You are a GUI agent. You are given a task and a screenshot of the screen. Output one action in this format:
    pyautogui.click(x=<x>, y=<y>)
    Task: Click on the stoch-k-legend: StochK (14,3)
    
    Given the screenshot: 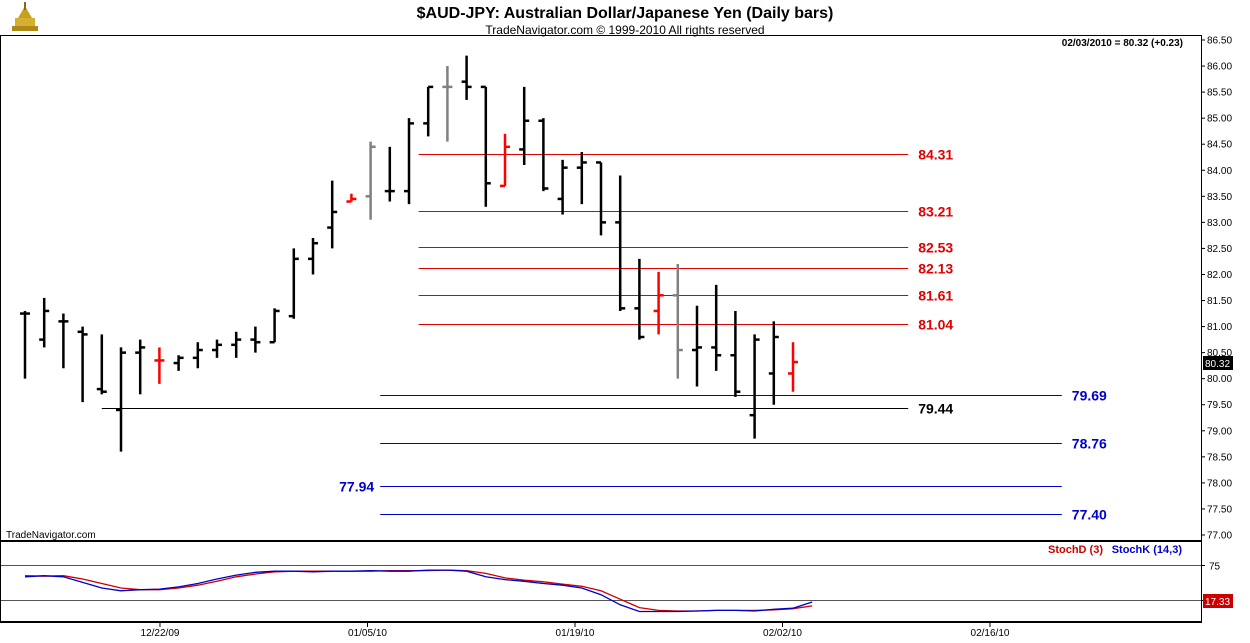 What is the action you would take?
    pyautogui.click(x=1147, y=550)
    